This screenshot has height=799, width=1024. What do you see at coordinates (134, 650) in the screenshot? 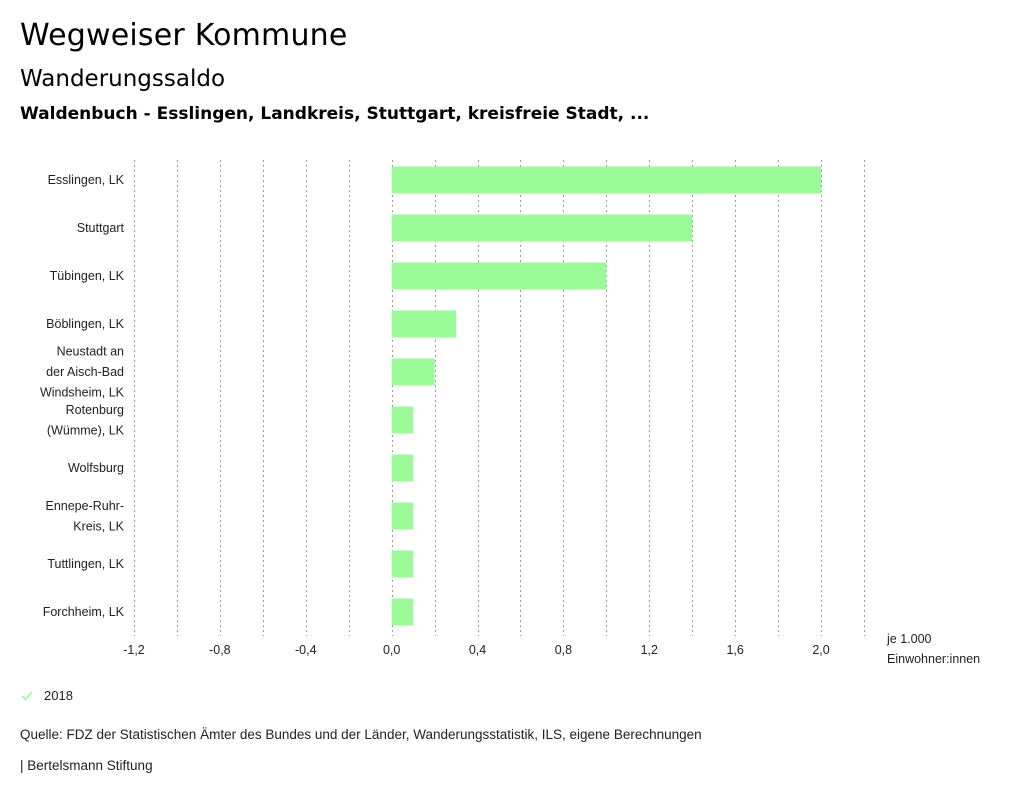
I see `x-tick-label-0: -1,2` at bounding box center [134, 650].